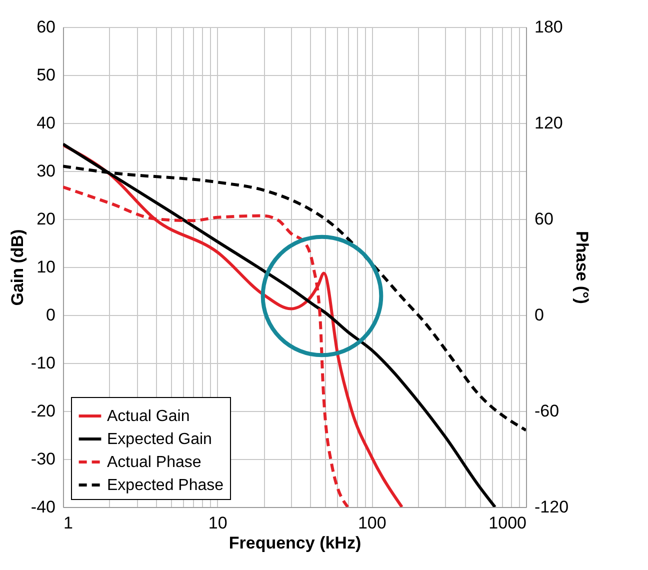  Describe the element at coordinates (43, 459) in the screenshot. I see `y-tick-label: -30` at that location.